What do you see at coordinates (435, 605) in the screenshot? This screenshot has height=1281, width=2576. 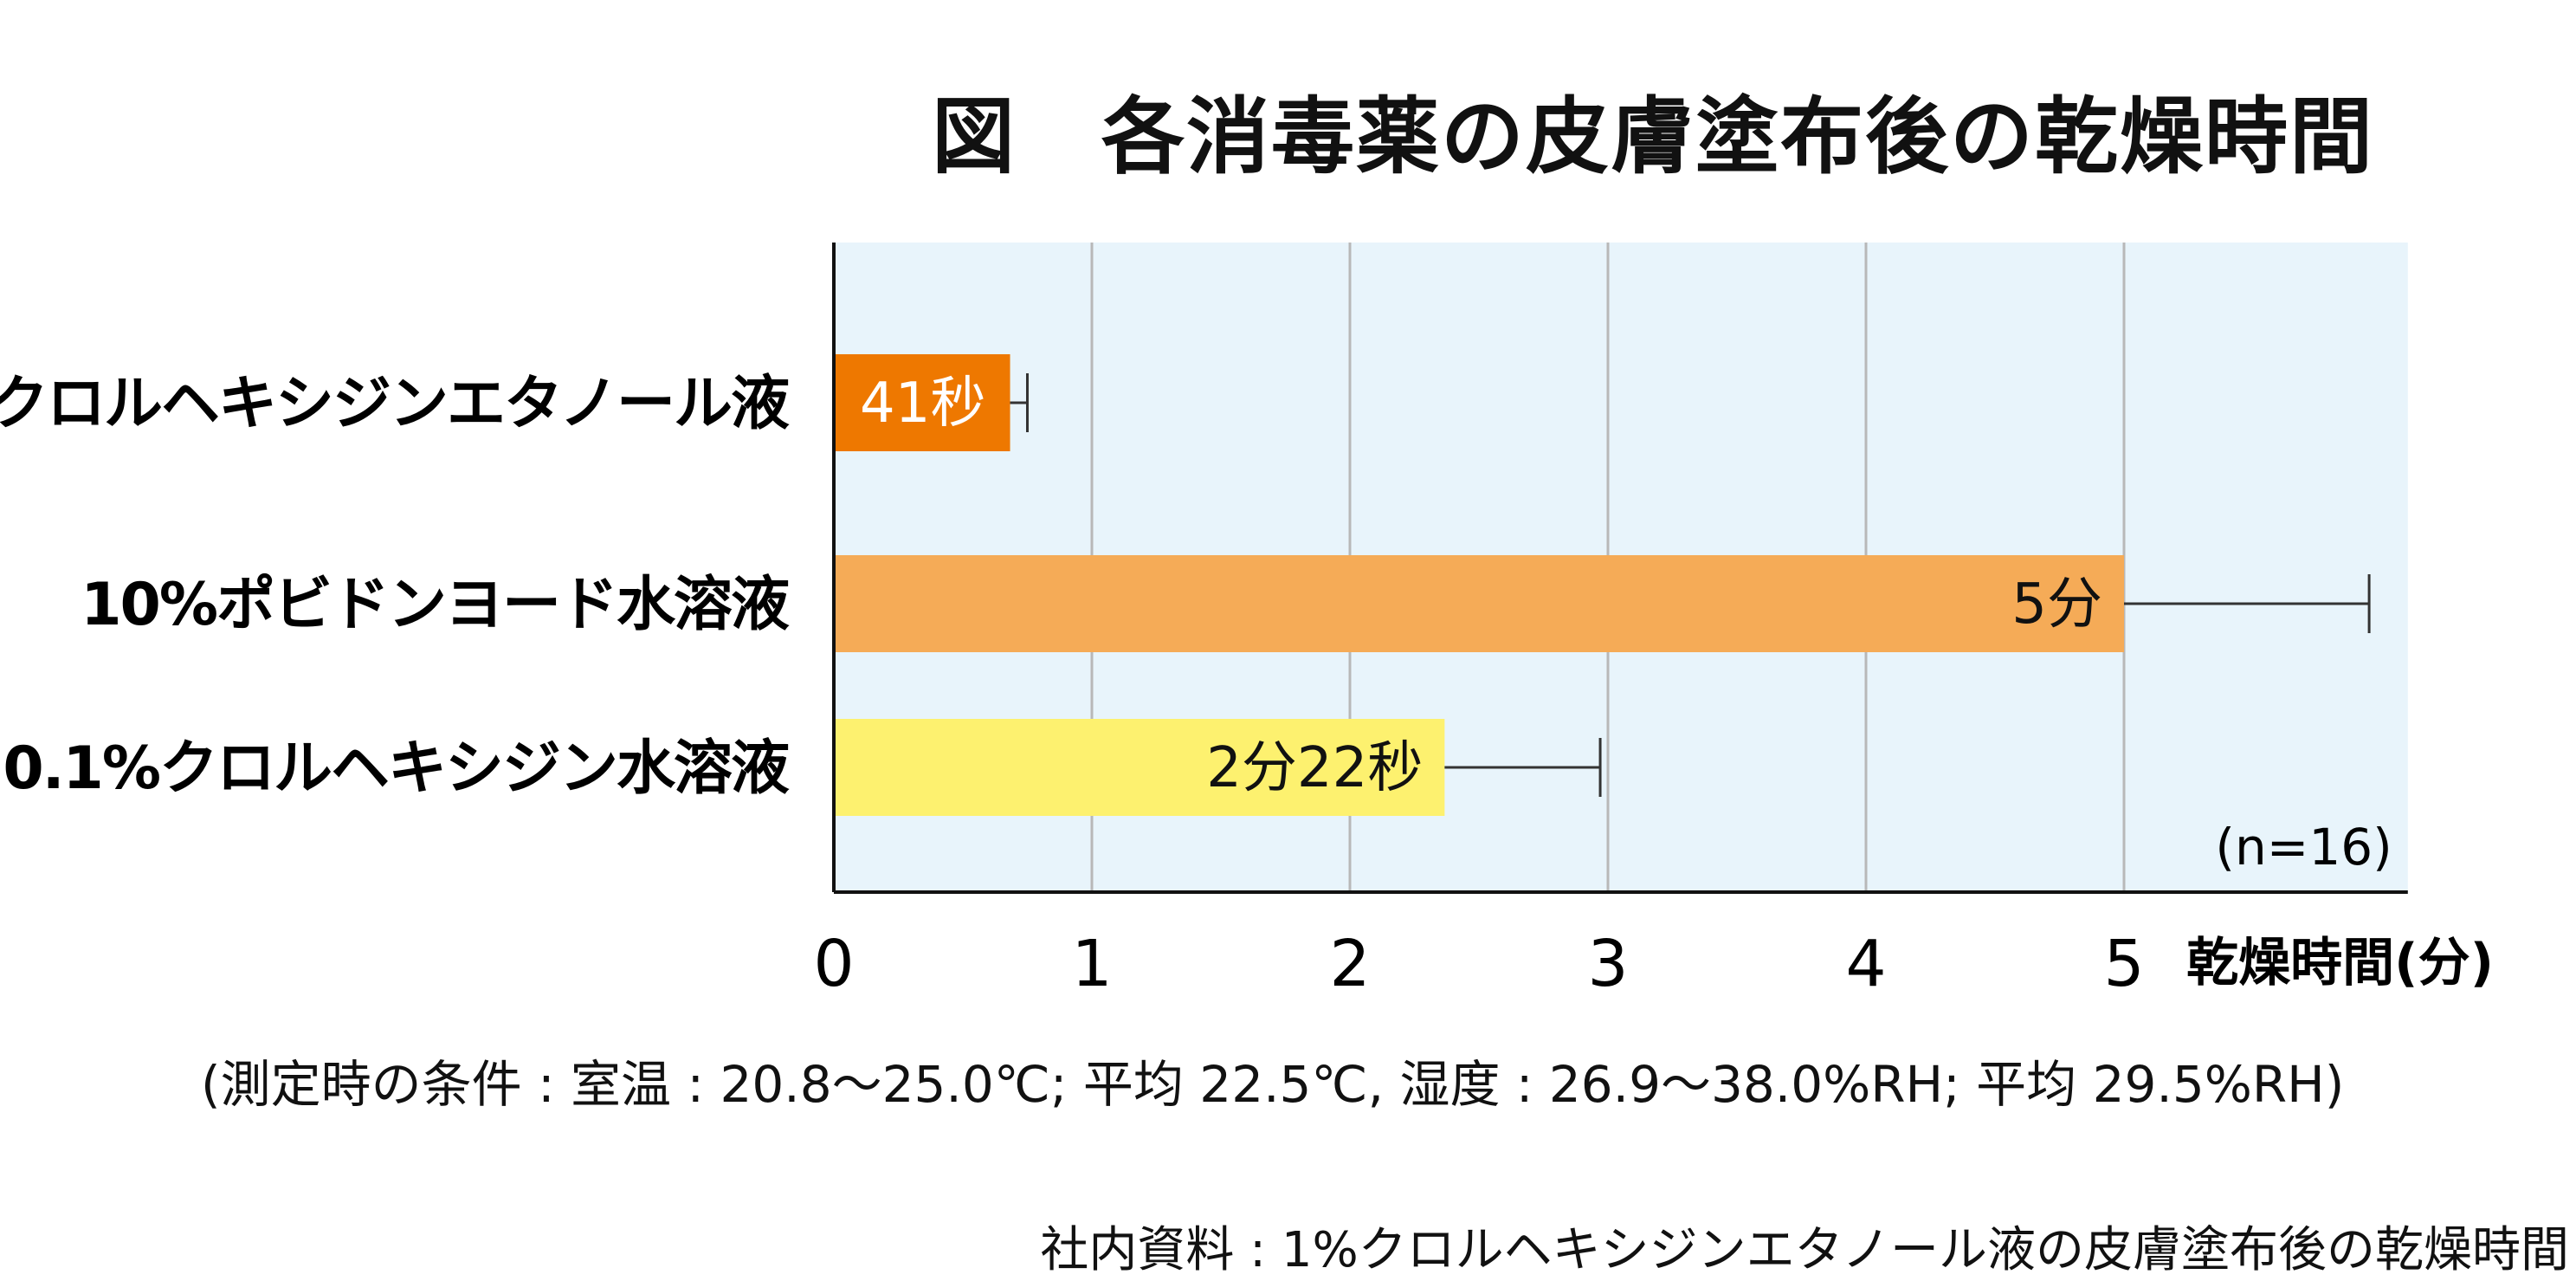 I see `category-label-1: 10%ポビドンヨード水溶液` at bounding box center [435, 605].